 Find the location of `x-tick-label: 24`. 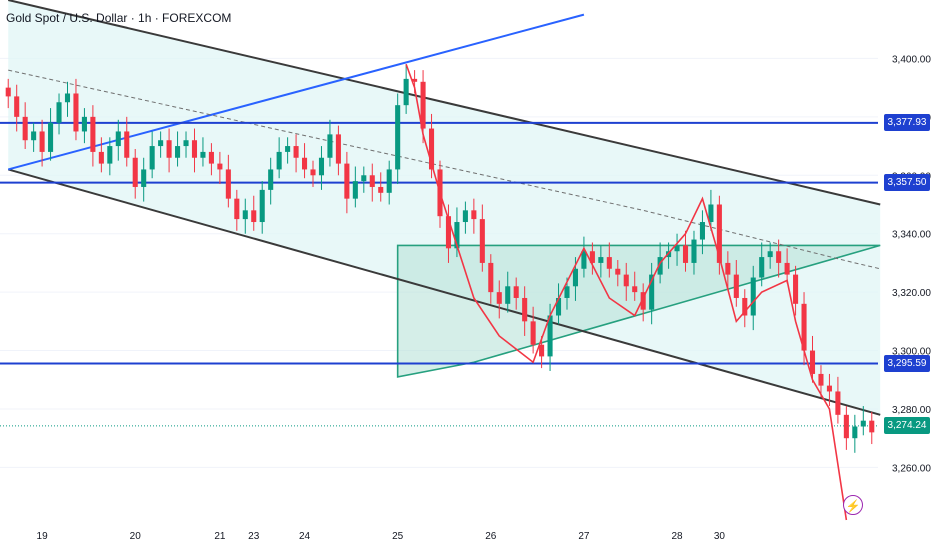

x-tick-label: 24 is located at coordinates (305, 536).